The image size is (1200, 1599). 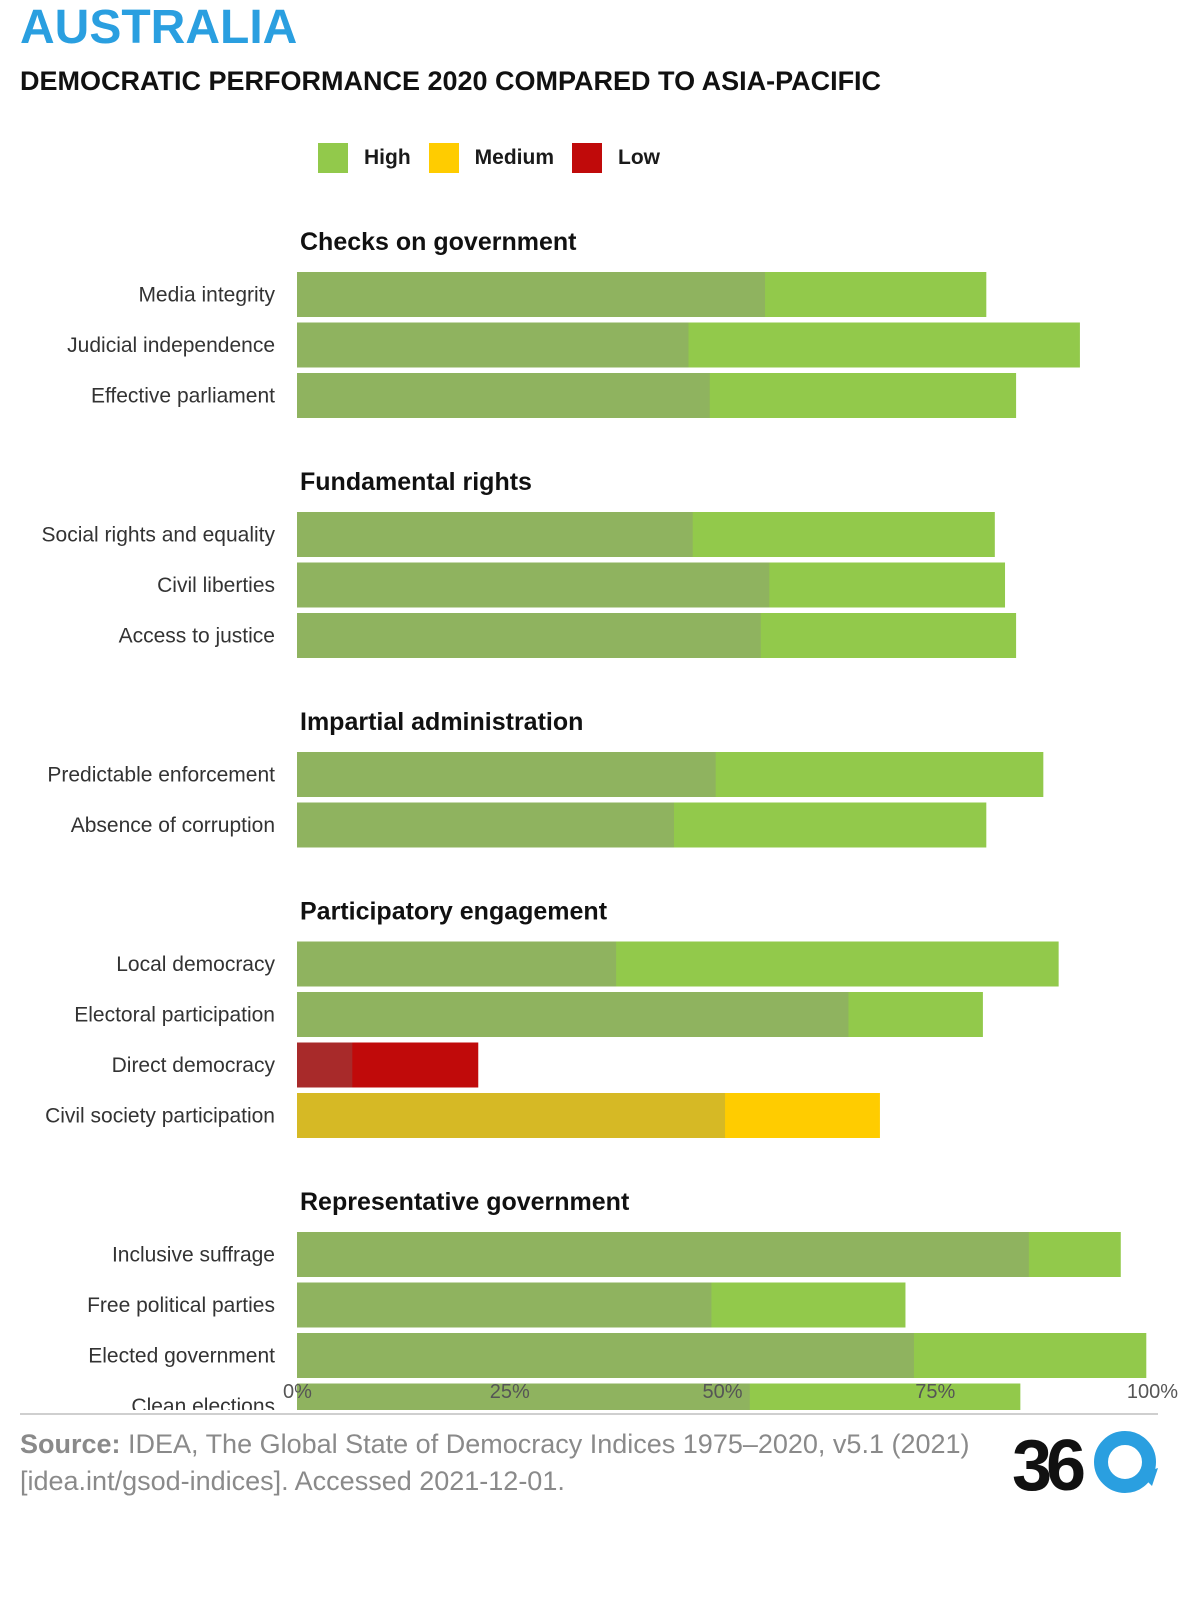 I want to click on x-tick-label: 75%, so click(x=935, y=1392).